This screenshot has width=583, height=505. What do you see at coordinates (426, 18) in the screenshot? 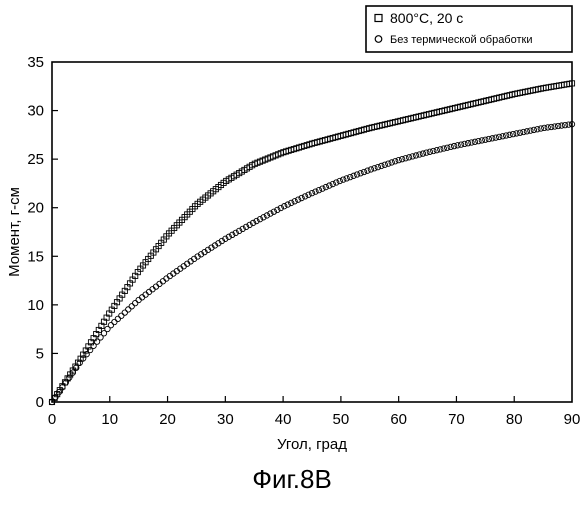
I see `legend-label-series-1: 800°C, 20 с` at bounding box center [426, 18].